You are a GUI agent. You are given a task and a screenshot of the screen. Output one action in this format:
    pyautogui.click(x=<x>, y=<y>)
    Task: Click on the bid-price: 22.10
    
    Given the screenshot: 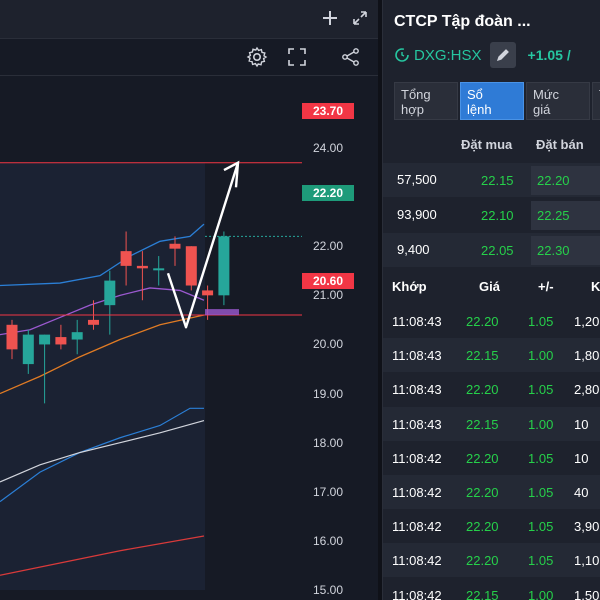 What is the action you would take?
    pyautogui.click(x=497, y=215)
    